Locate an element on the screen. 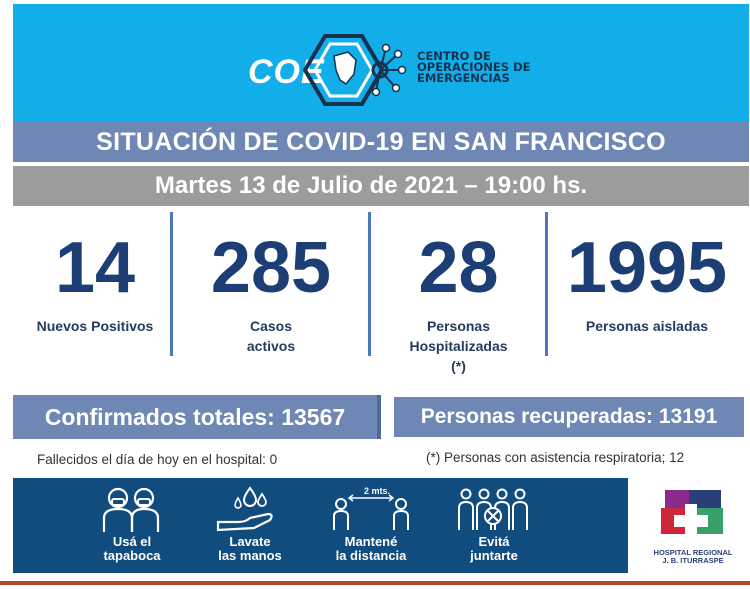  stat-label-line: Casos is located at coordinates (271, 326).